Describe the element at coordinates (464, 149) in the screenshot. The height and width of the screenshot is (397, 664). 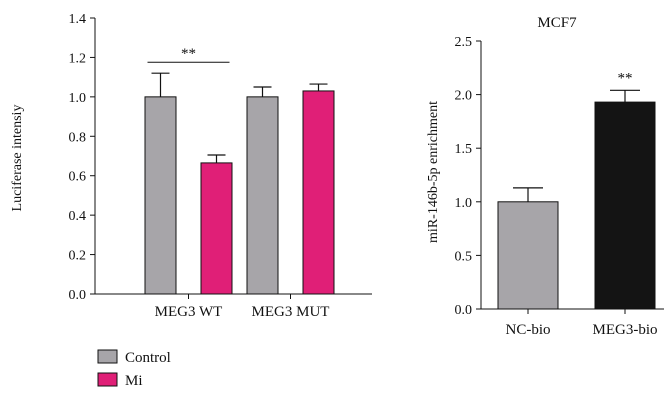
I see `y-tick-label: 1.5` at that location.